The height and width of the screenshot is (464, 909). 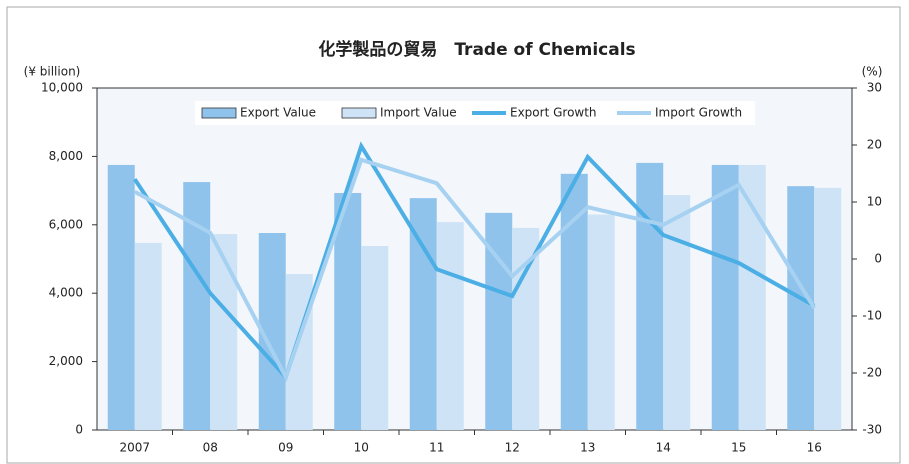 I want to click on x-tick-label: 09, so click(x=285, y=448).